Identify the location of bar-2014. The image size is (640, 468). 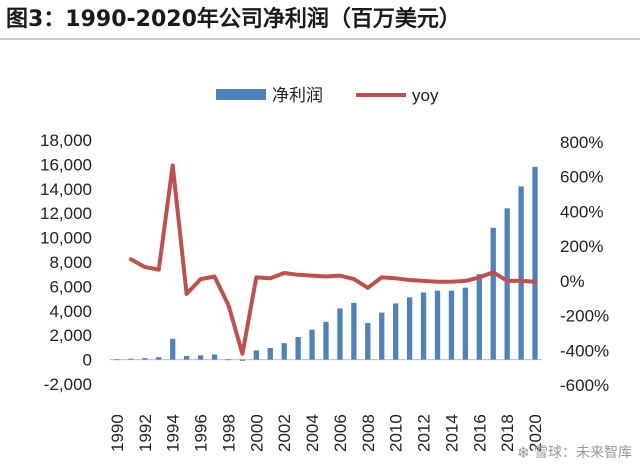
(451, 325).